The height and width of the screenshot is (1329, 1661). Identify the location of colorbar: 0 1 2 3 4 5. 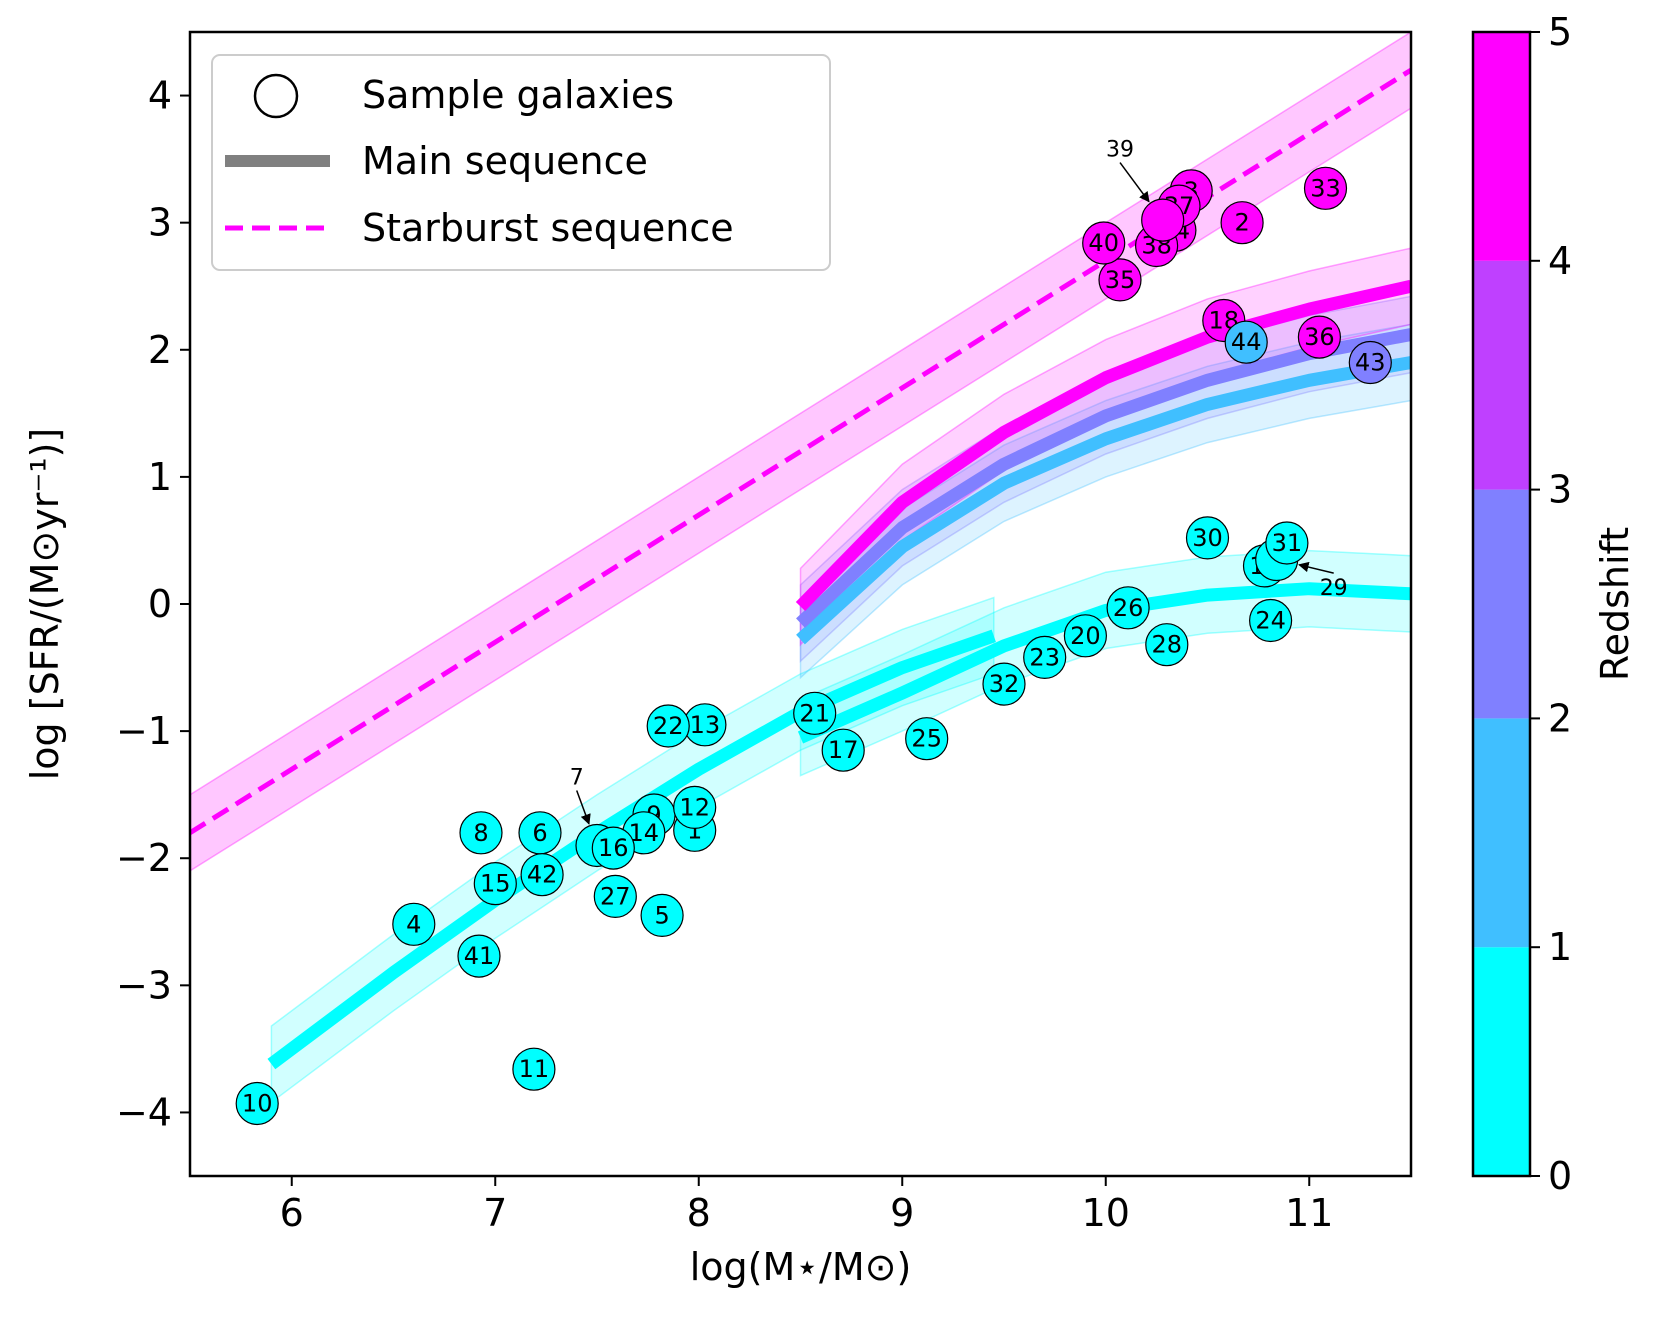
(1521, 604).